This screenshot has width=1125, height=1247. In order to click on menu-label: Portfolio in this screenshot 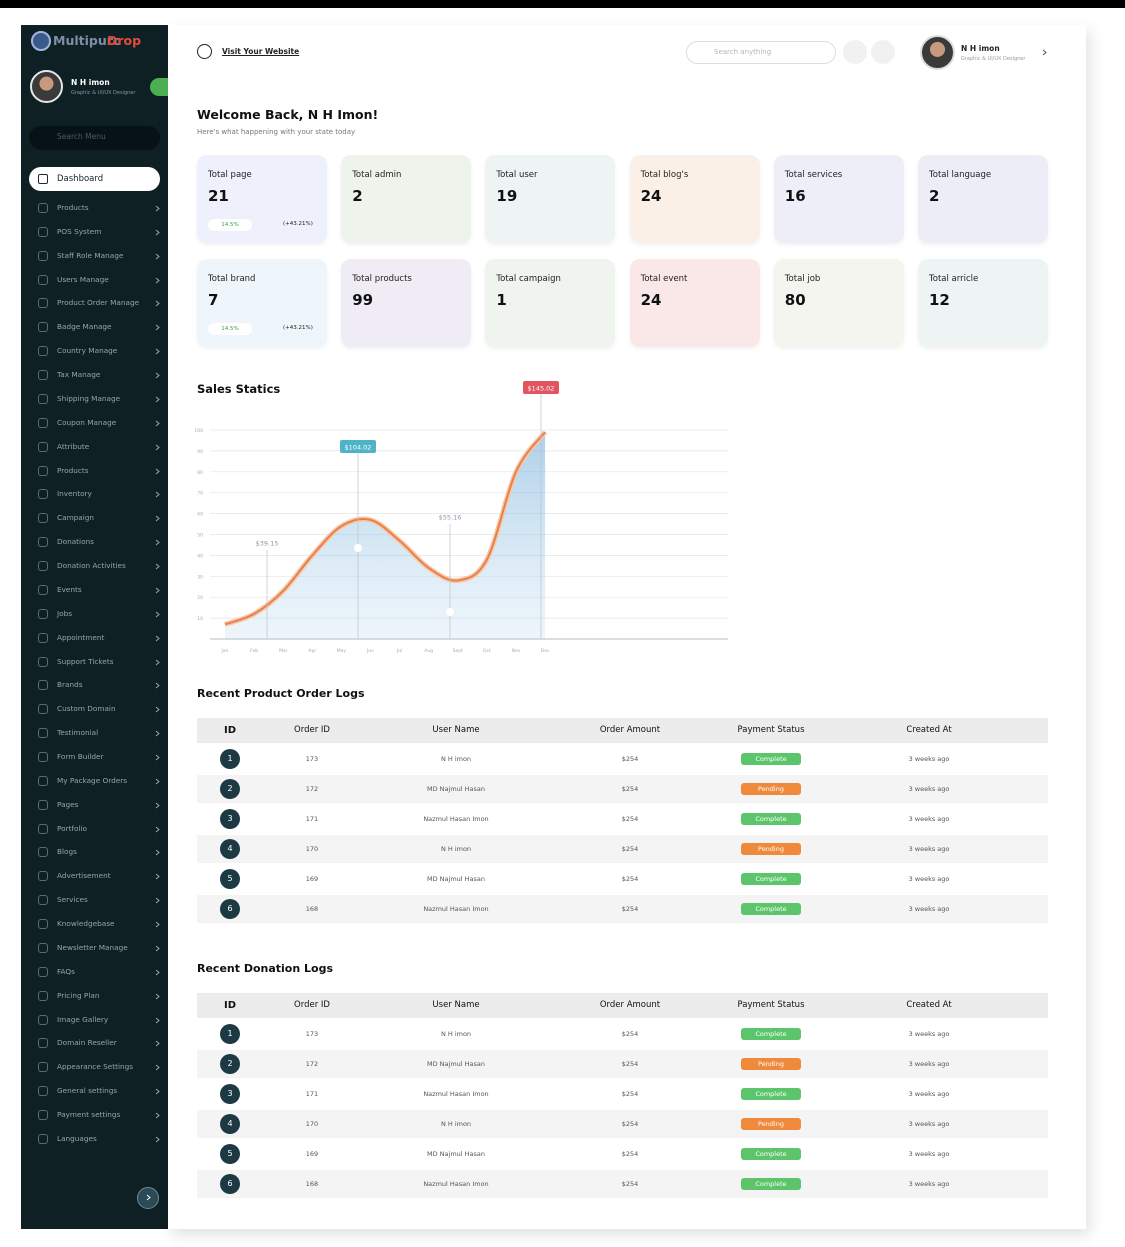, I will do `click(72, 828)`.